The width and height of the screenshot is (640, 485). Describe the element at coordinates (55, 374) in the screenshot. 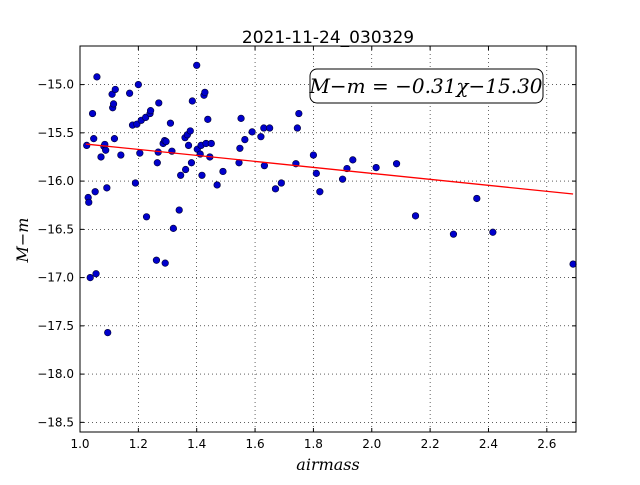

I see `y-tick-label: −18.0` at that location.